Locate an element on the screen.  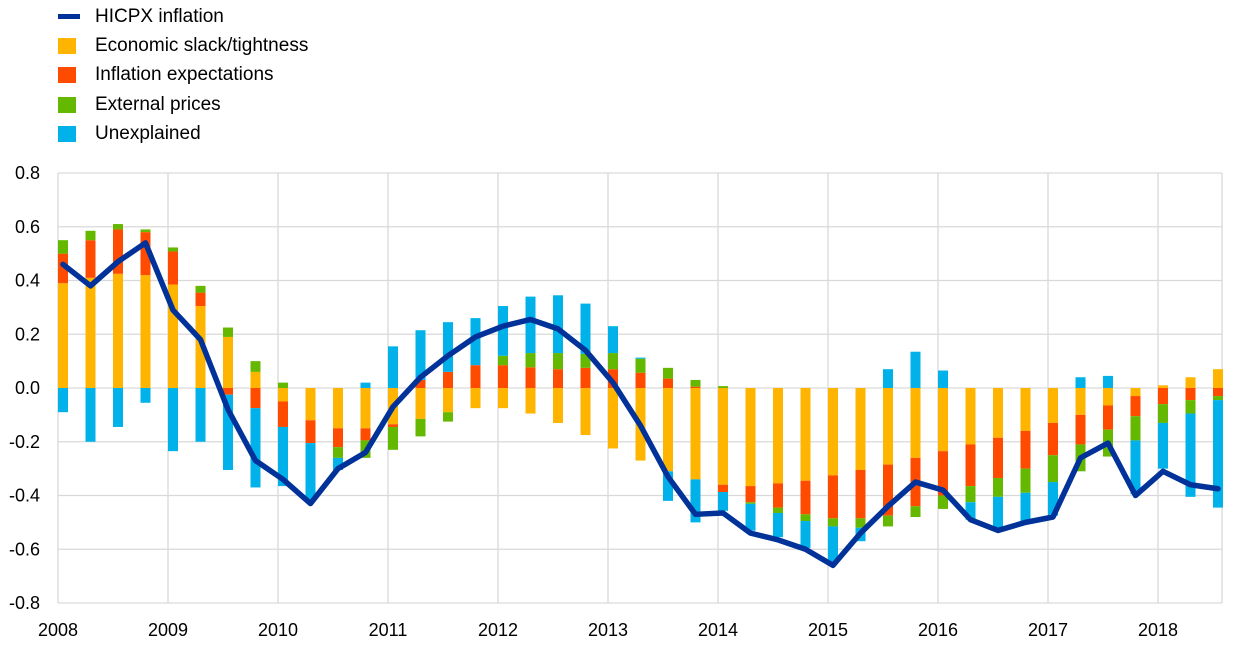
legend-item: Inflation expectations is located at coordinates (183, 75).